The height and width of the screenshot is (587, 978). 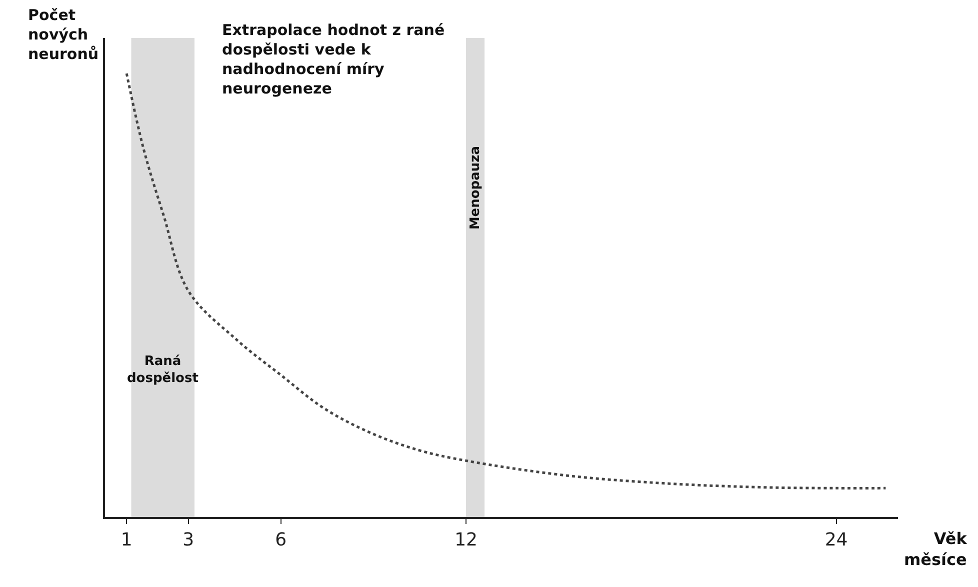 What do you see at coordinates (333, 59) in the screenshot?
I see `annotation: Extrapolace hodnot z rané dospělosti vede k nadhodnocení míry neurogeneze` at bounding box center [333, 59].